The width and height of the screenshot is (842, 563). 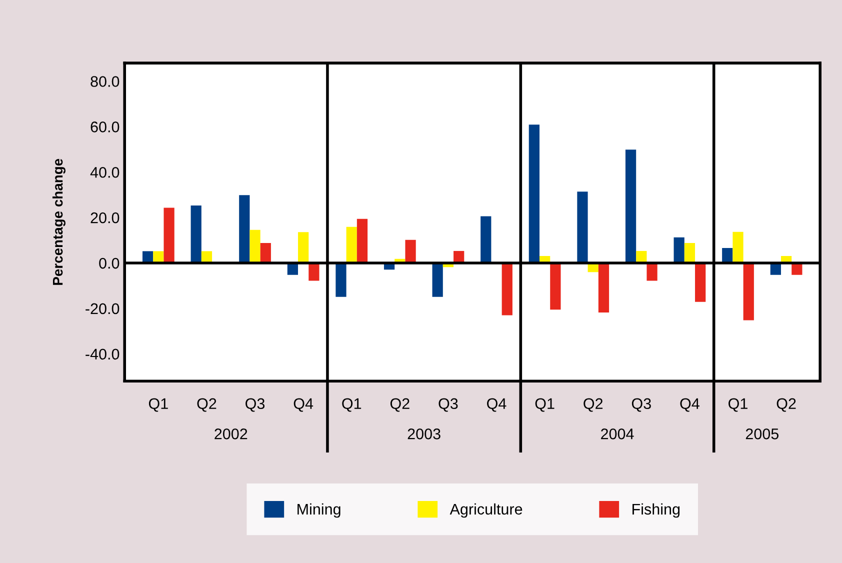 I want to click on y-tick-label: 80.0, so click(x=105, y=81).